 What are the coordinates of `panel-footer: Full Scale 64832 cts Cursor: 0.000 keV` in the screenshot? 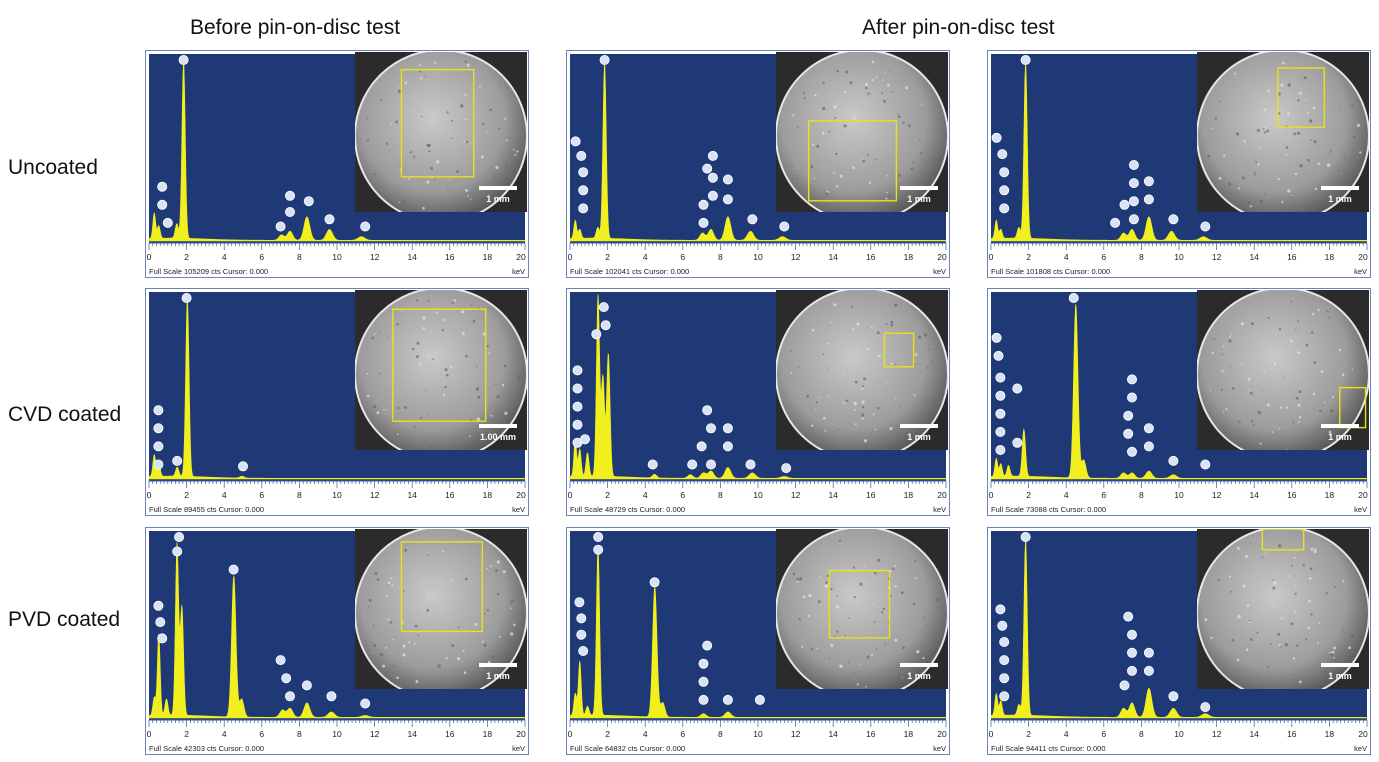 It's located at (758, 749).